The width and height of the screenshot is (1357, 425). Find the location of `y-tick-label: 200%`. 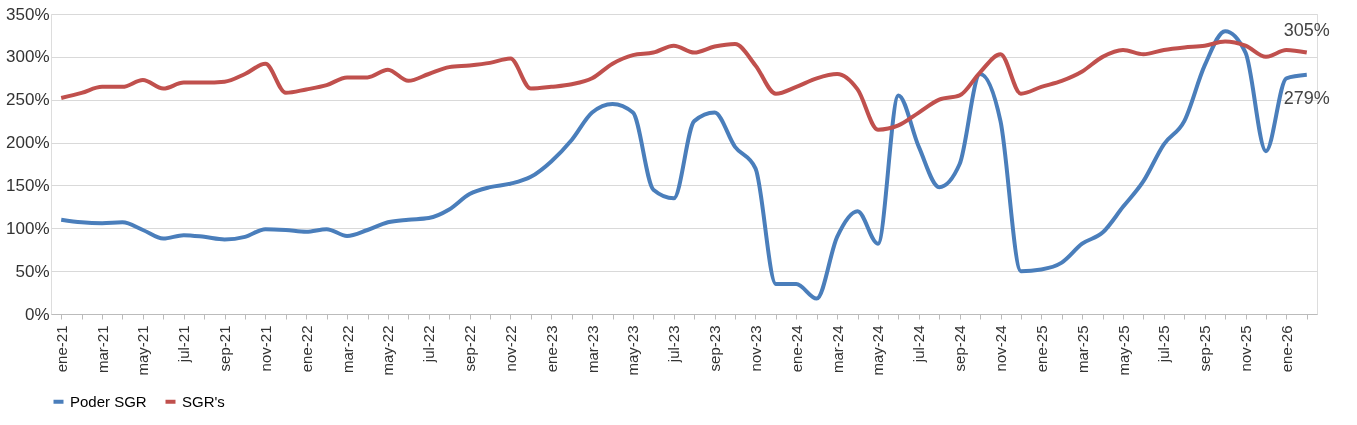

y-tick-label: 200% is located at coordinates (28, 143).